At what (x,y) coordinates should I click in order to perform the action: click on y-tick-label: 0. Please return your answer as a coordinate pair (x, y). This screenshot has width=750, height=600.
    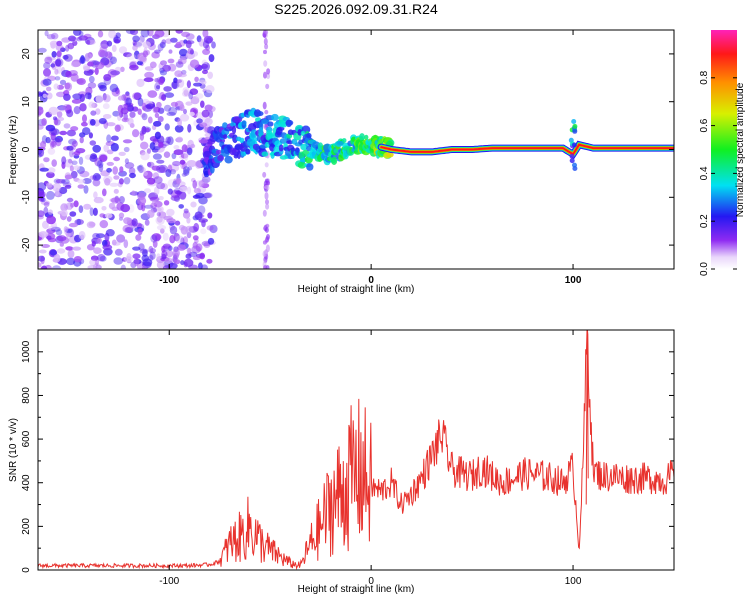
    Looking at the image, I should click on (26, 149).